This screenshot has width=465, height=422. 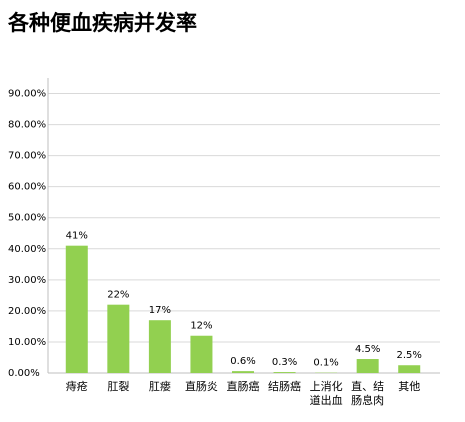 I want to click on value-label: 22%, so click(x=118, y=295).